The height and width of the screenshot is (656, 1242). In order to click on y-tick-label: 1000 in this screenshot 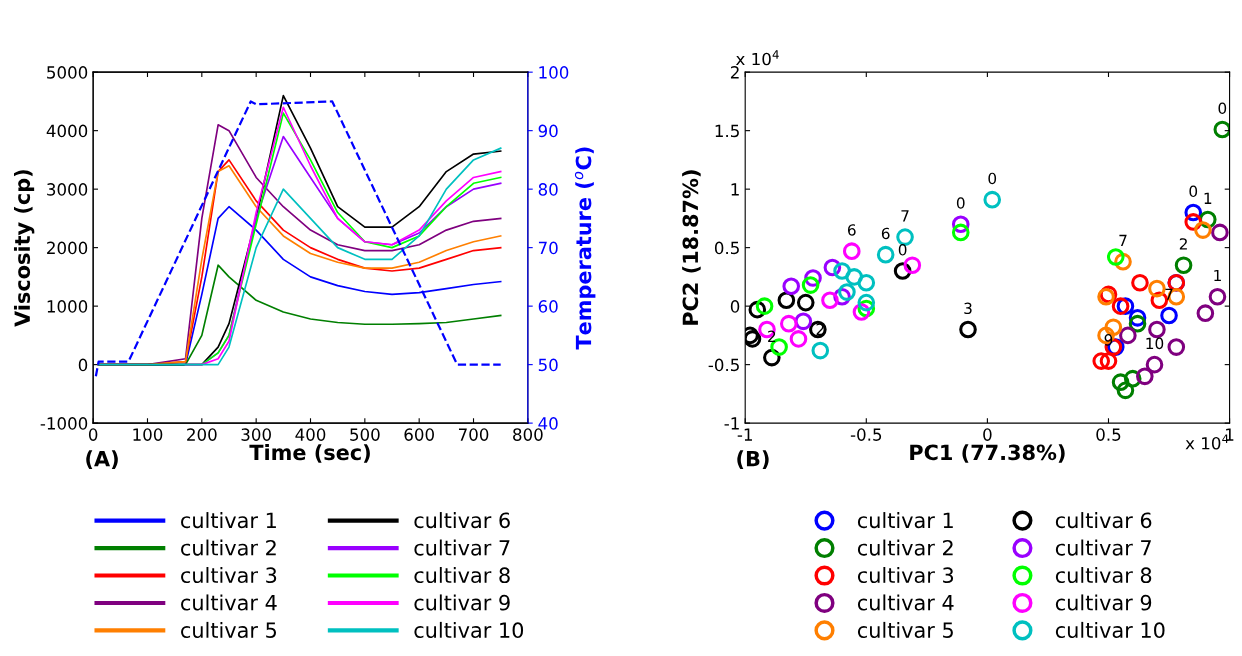, I will do `click(67, 306)`.